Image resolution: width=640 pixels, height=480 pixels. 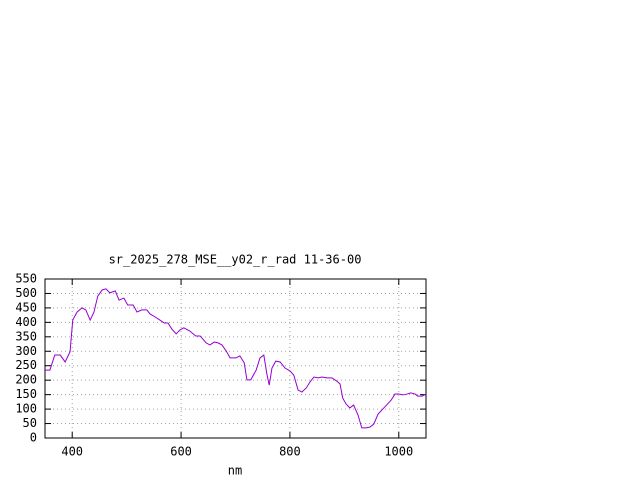 I want to click on x-axis-label: nm, so click(x=235, y=471).